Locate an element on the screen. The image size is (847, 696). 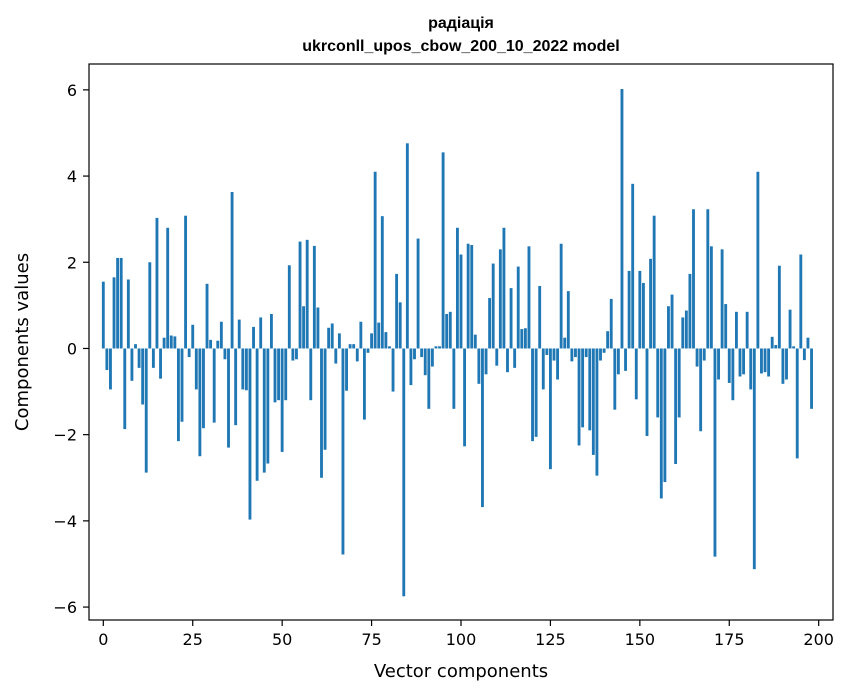
y-tick-label: 4 is located at coordinates (72, 176).